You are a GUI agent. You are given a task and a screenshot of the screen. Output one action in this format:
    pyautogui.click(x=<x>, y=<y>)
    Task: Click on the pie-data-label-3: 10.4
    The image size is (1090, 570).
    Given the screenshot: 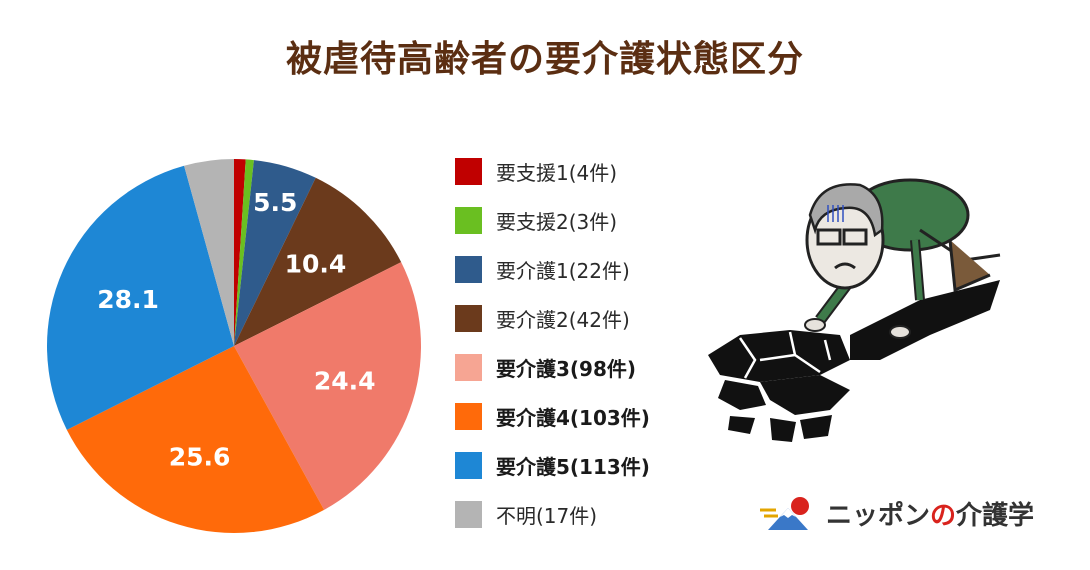 What is the action you would take?
    pyautogui.click(x=316, y=264)
    